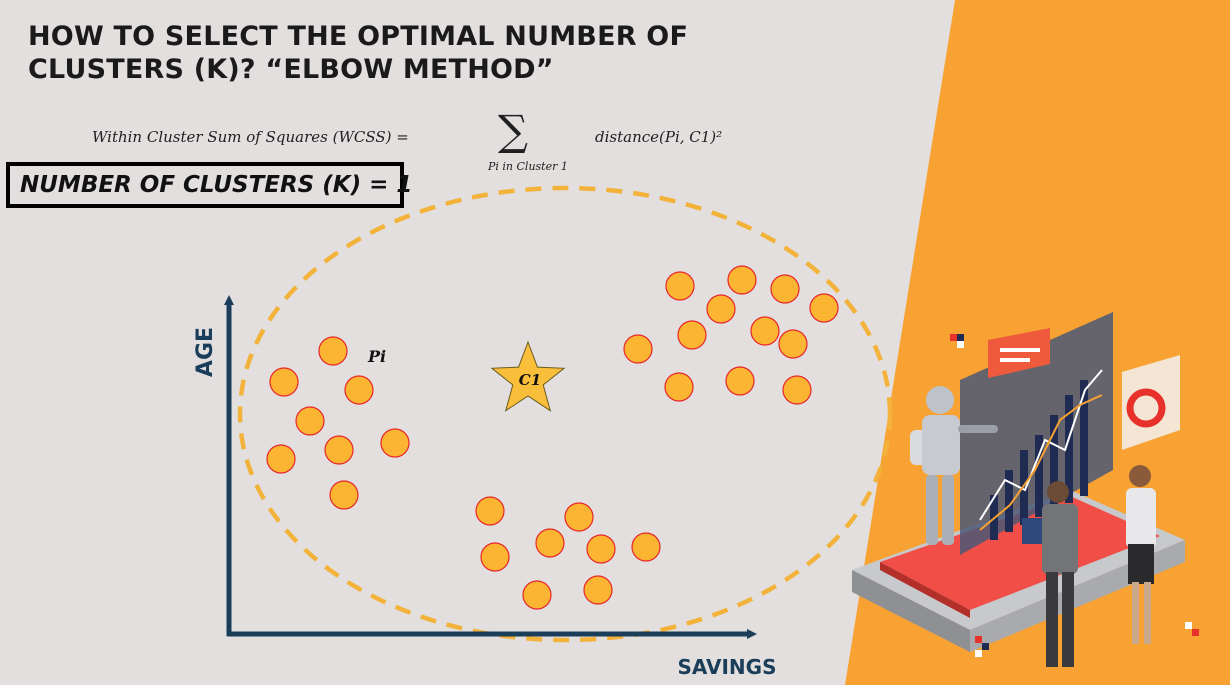 The width and height of the screenshot is (1230, 685). What do you see at coordinates (250, 137) in the screenshot?
I see `formula-lhs: Within Cluster Sum of Squares (WCSS) =` at bounding box center [250, 137].